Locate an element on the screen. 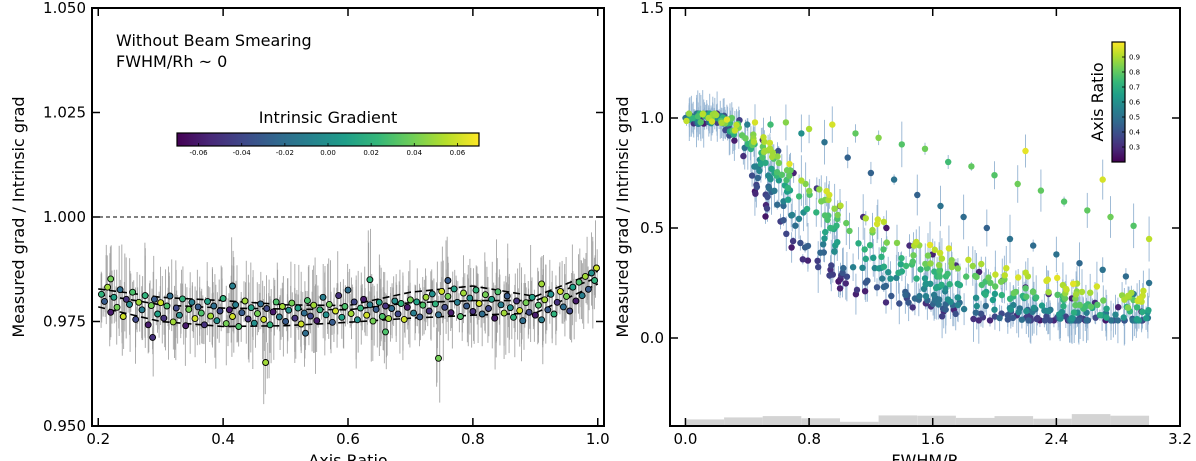 This screenshot has height=461, width=1196. right-y-axis-label: Measured grad / Intrinsic grad is located at coordinates (622, 216).